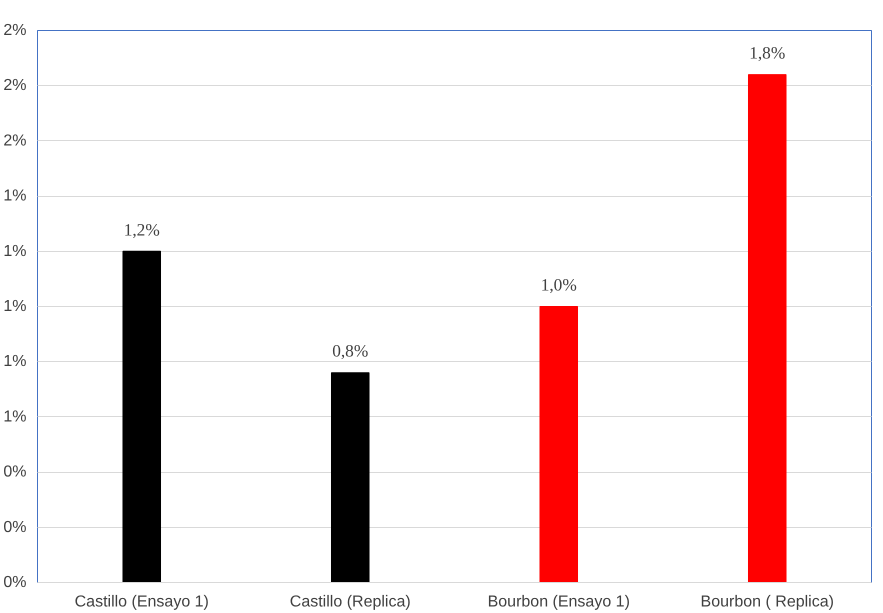 This screenshot has height=613, width=883. What do you see at coordinates (350, 602) in the screenshot?
I see `x-tick-label: Castillo (Replica)` at bounding box center [350, 602].